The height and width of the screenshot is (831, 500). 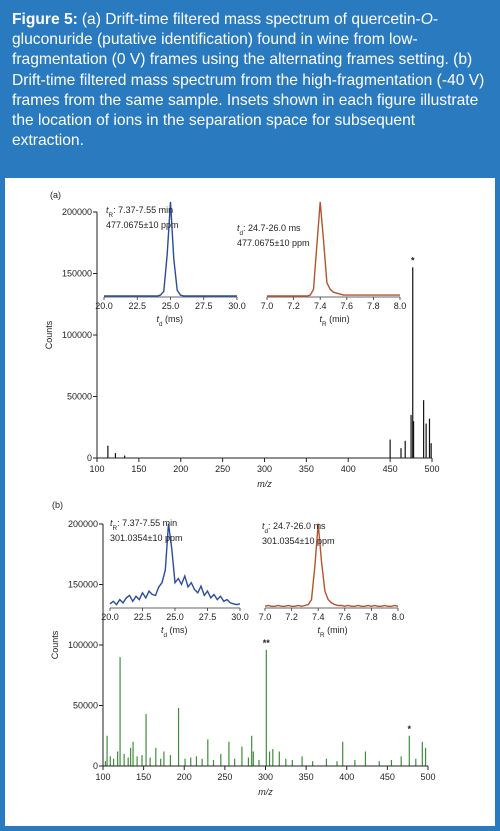 I want to click on inset-condition: td: 24.7-26.0 ms, so click(x=269, y=230).